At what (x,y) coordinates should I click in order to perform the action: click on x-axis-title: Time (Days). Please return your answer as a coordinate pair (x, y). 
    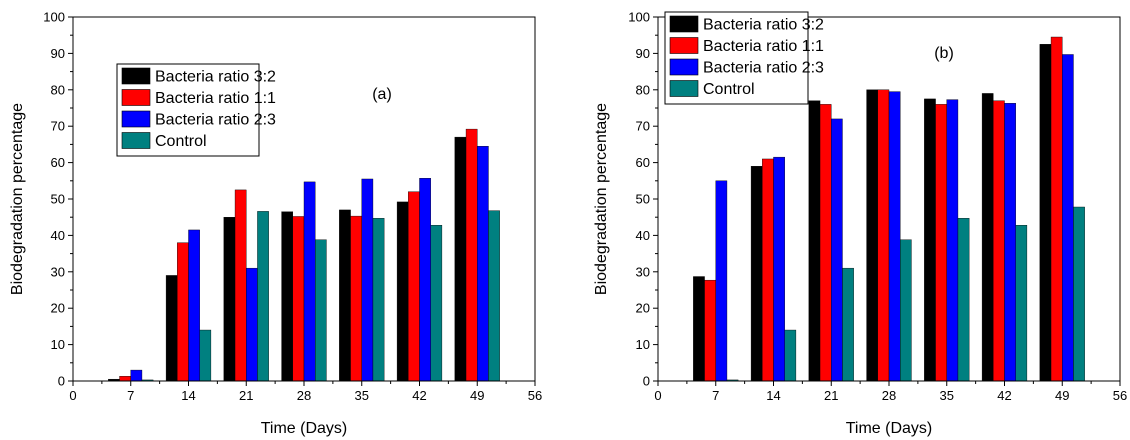
    Looking at the image, I should click on (889, 428).